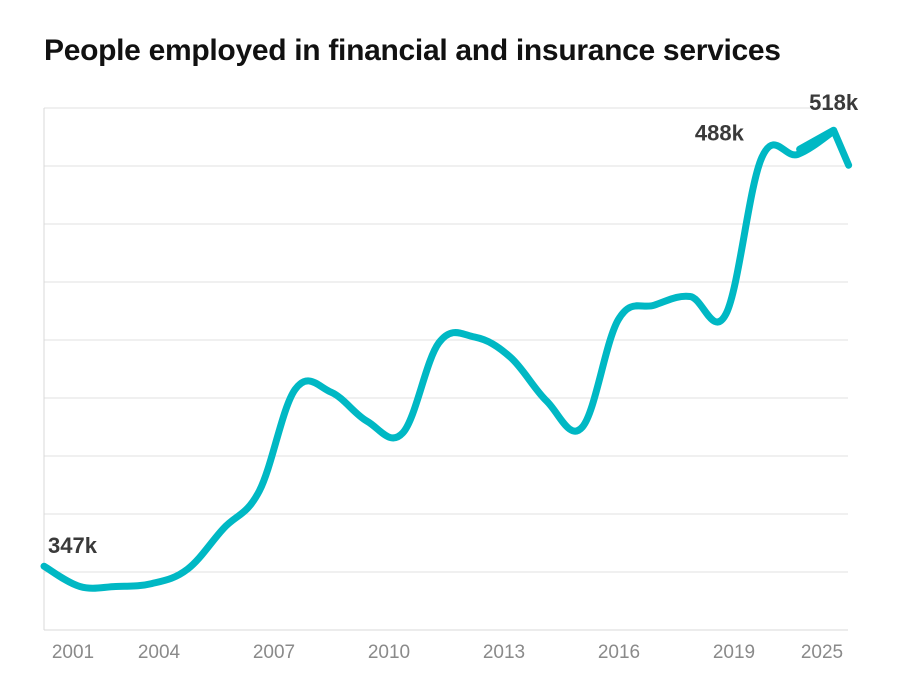  Describe the element at coordinates (734, 652) in the screenshot. I see `x-tick-label-2019: 2019` at that location.